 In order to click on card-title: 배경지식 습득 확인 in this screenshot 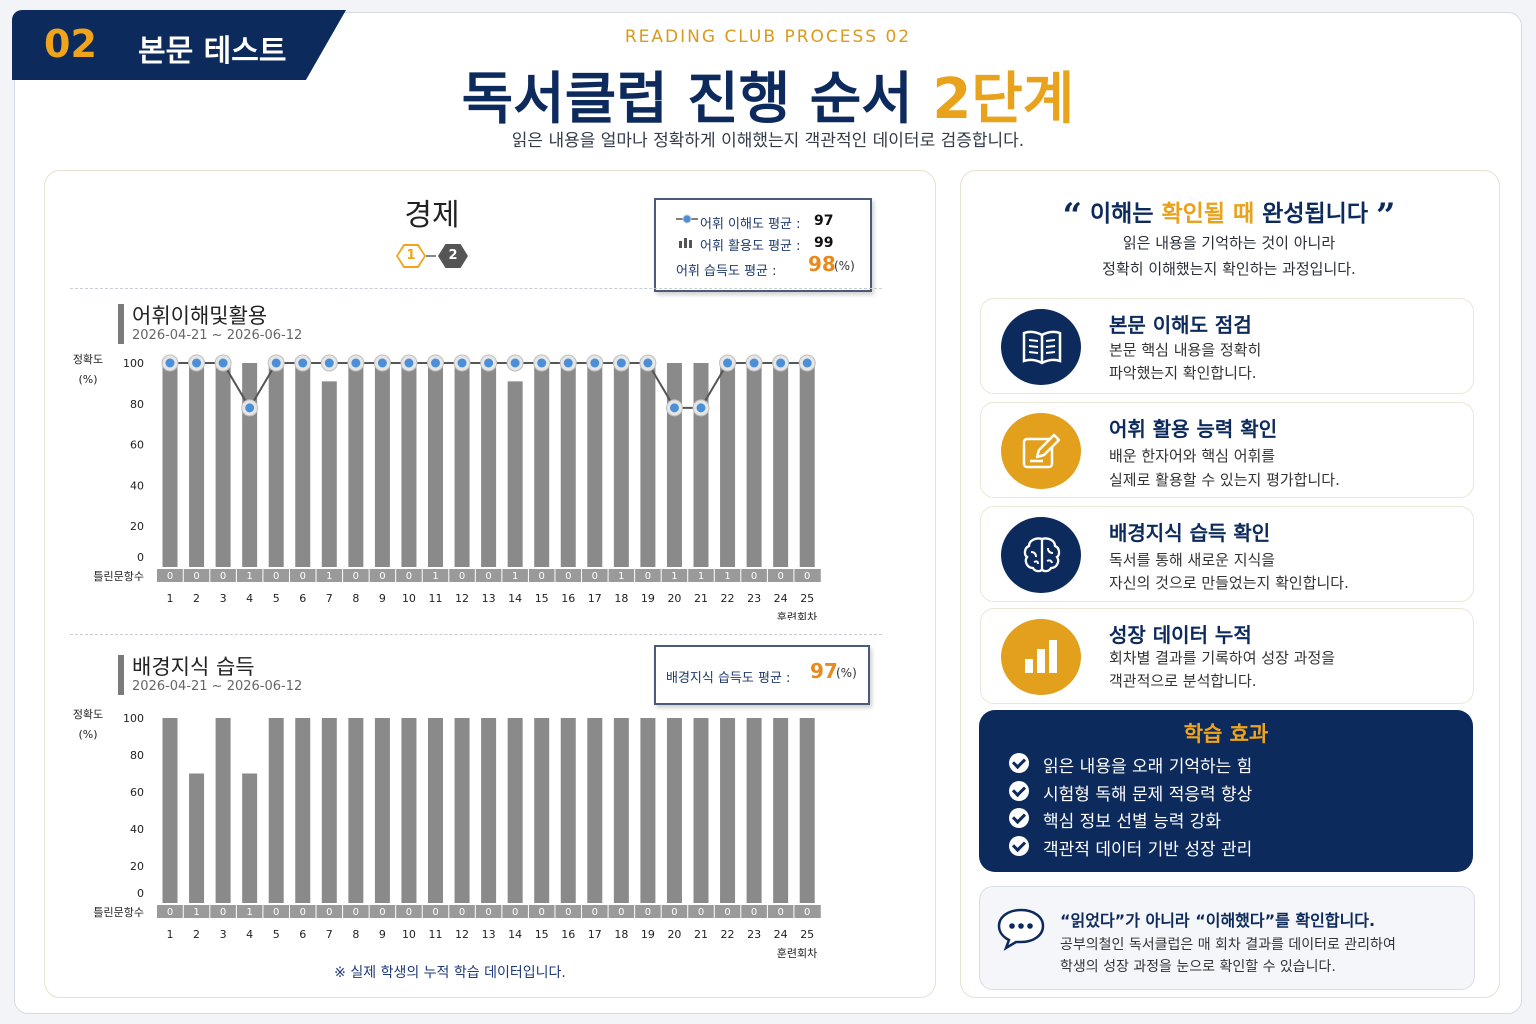, I will do `click(1190, 533)`.